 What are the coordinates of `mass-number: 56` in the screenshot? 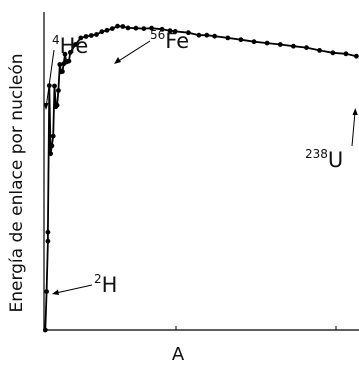 It's located at (157, 35).